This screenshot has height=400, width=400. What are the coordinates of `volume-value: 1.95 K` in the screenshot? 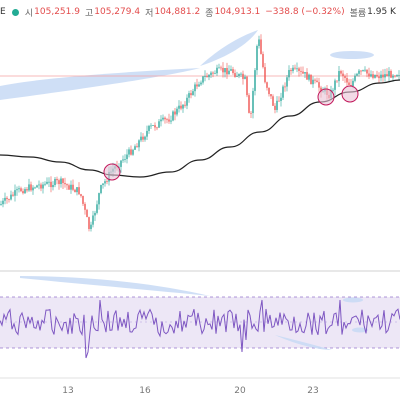 It's located at (381, 12).